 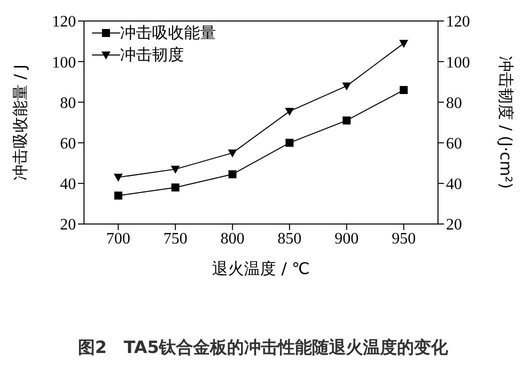 I want to click on y-tick-label: 120, so click(x=64, y=22).